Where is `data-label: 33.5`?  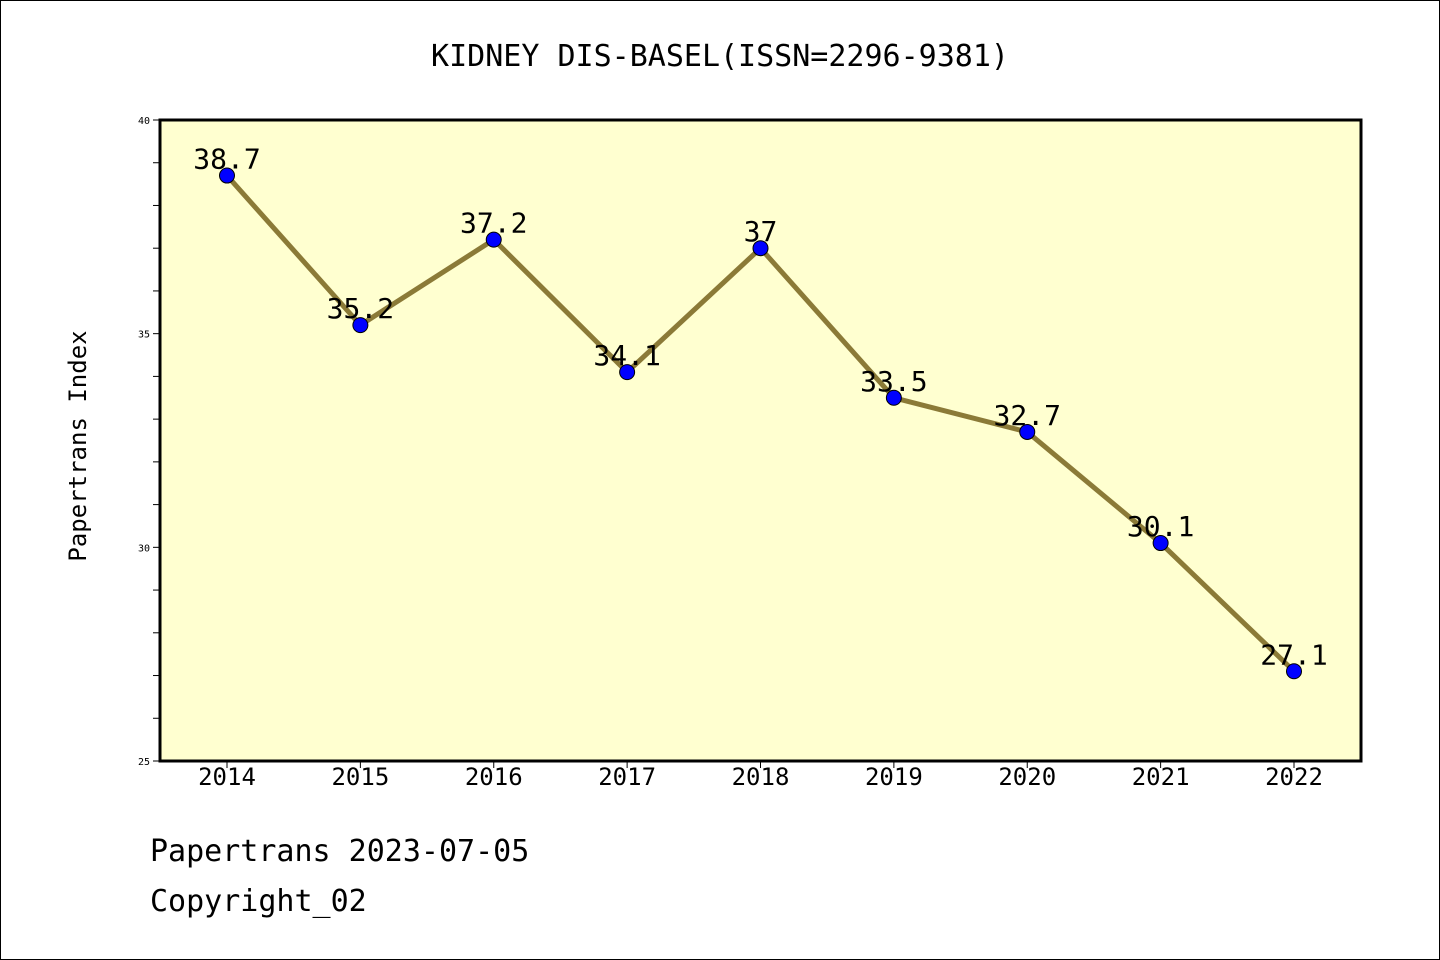 data-label: 33.5 is located at coordinates (893, 381).